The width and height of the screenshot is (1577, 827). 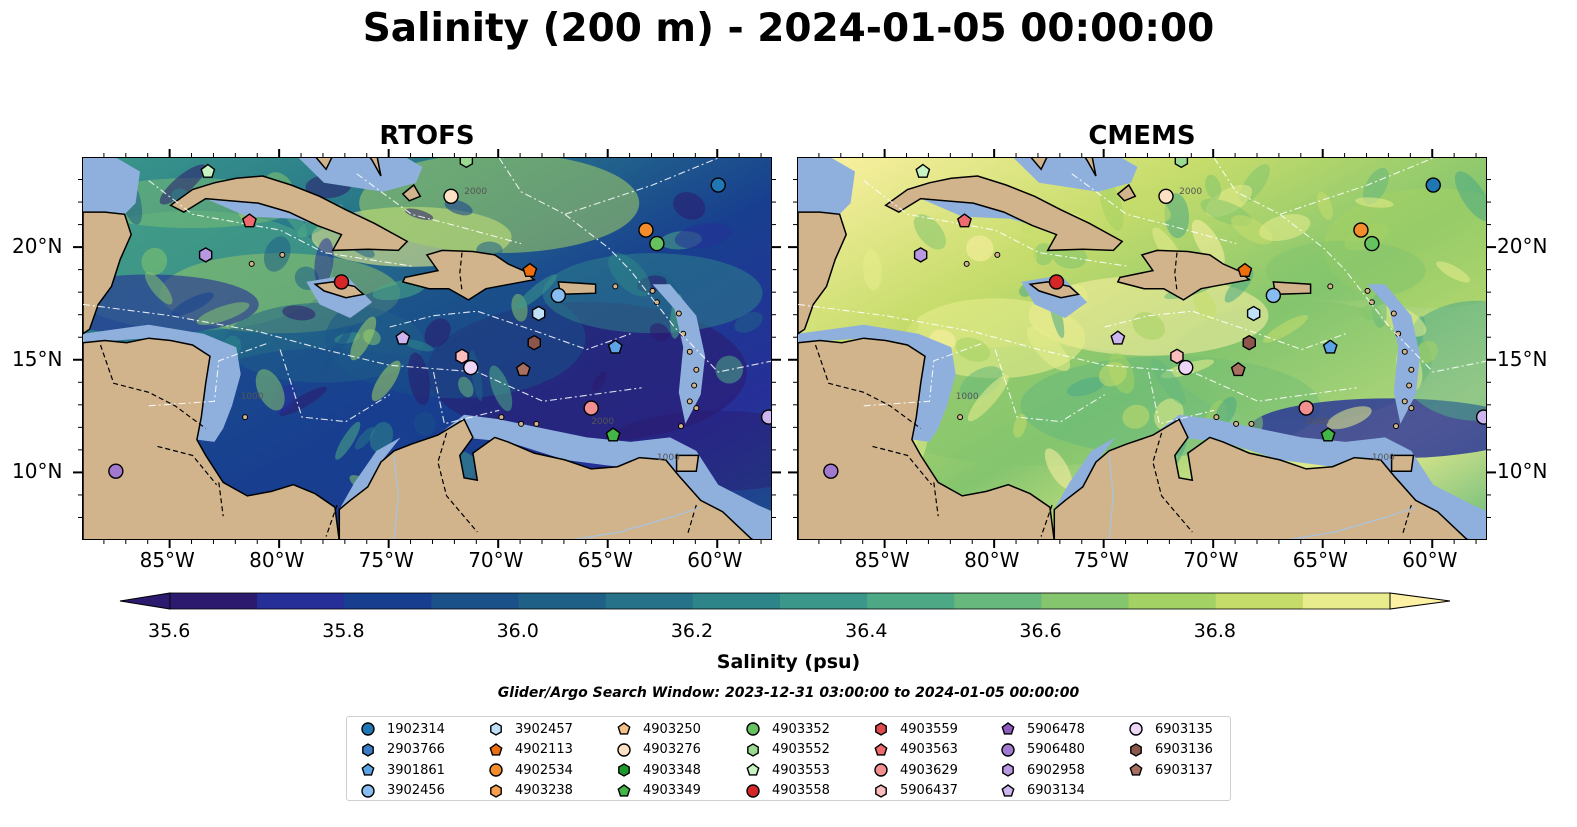 I want to click on contour-label: 1000, so click(x=1383, y=458).